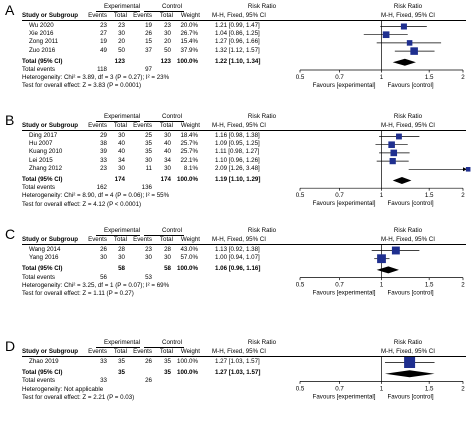 Image resolution: width=474 pixels, height=448 pixels. I want to click on ctrl-total: 35, so click(167, 361).